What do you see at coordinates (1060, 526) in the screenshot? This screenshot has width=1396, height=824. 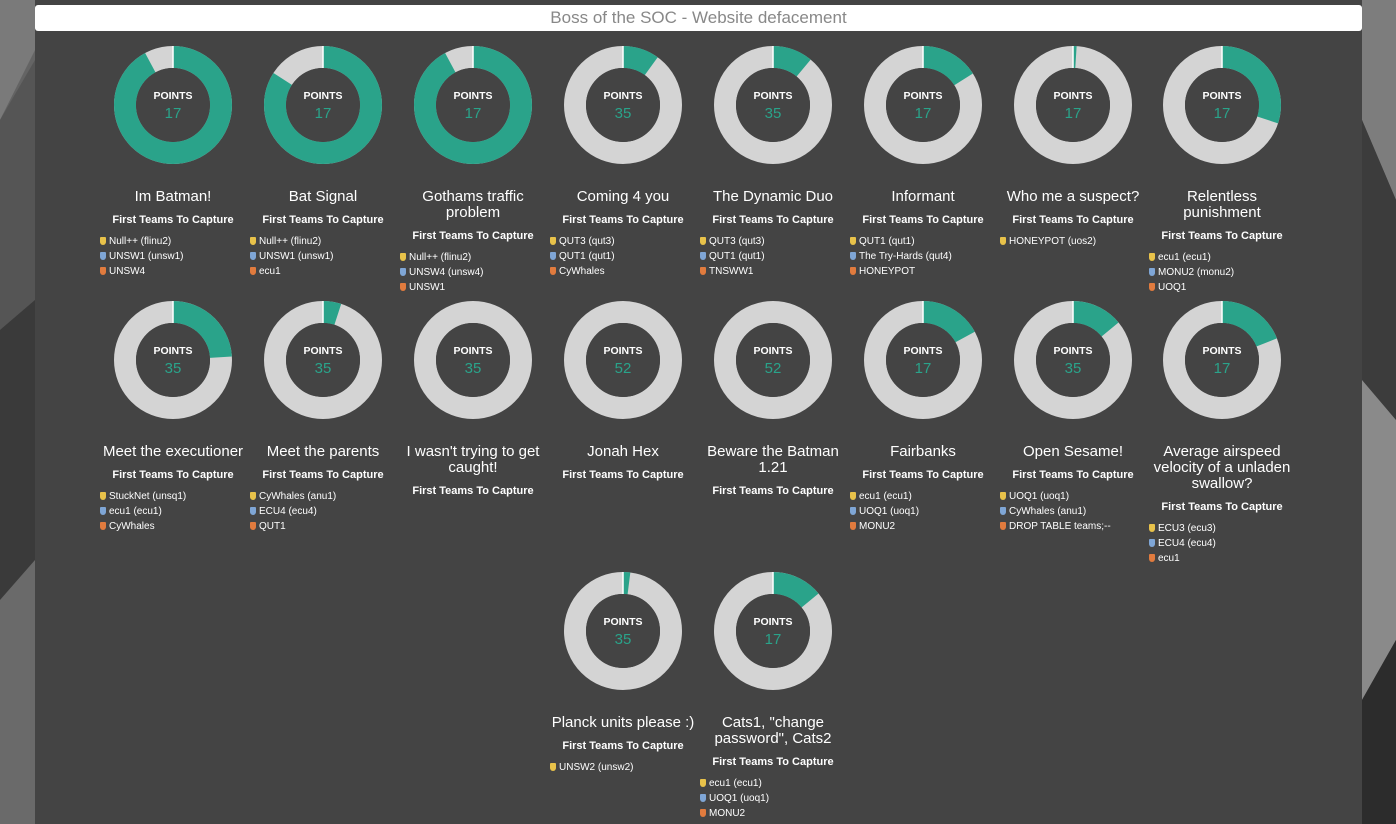 I see `team-name: DROP TABLE teams;--` at bounding box center [1060, 526].